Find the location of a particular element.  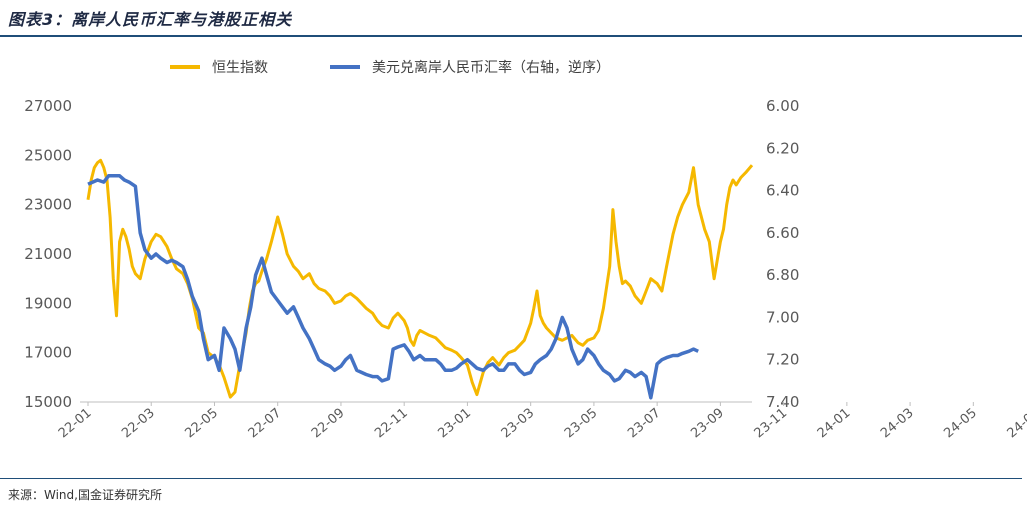

x-tick-label: 22-11 is located at coordinates (391, 424).